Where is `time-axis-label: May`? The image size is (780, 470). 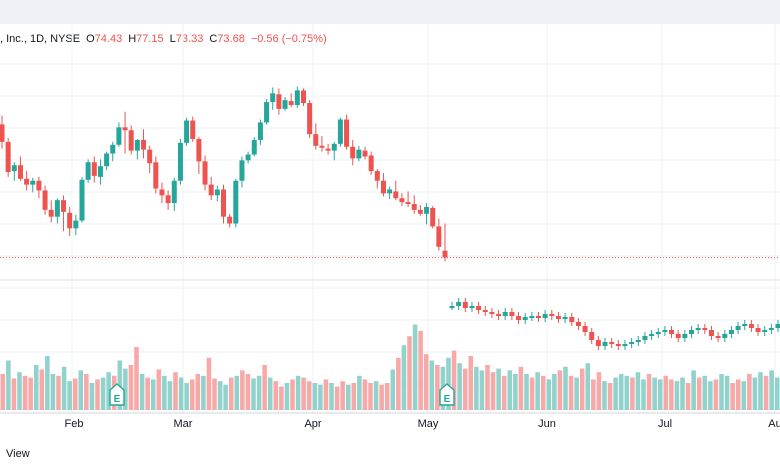 time-axis-label: May is located at coordinates (428, 424).